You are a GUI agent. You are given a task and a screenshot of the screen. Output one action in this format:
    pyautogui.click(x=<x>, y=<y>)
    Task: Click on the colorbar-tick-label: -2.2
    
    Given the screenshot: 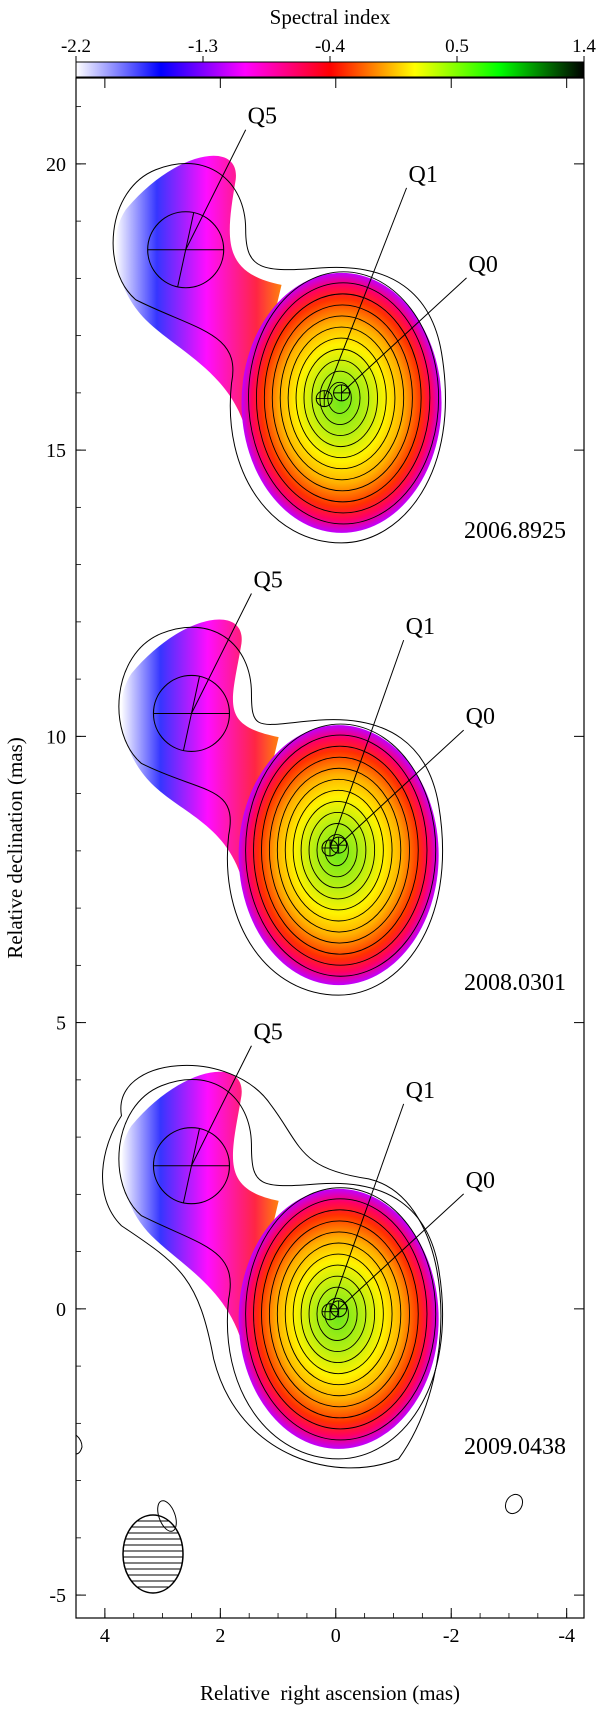 What is the action you would take?
    pyautogui.click(x=76, y=46)
    